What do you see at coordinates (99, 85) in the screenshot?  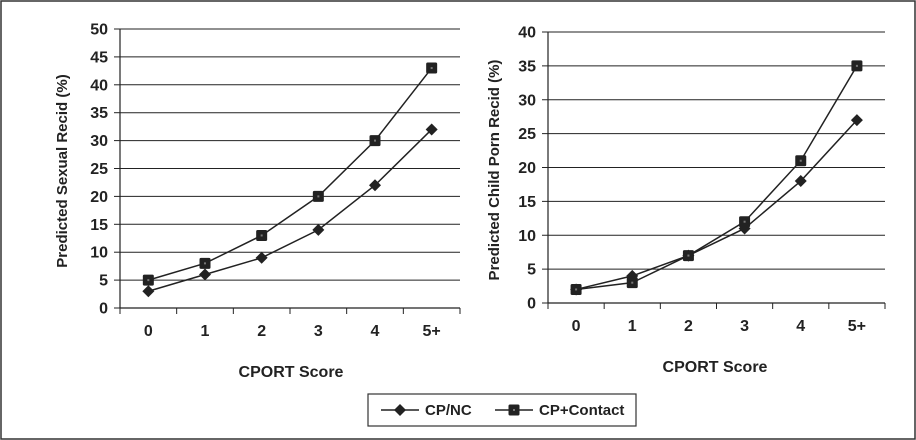 I see `chart-1-y-tick-label: 40` at bounding box center [99, 85].